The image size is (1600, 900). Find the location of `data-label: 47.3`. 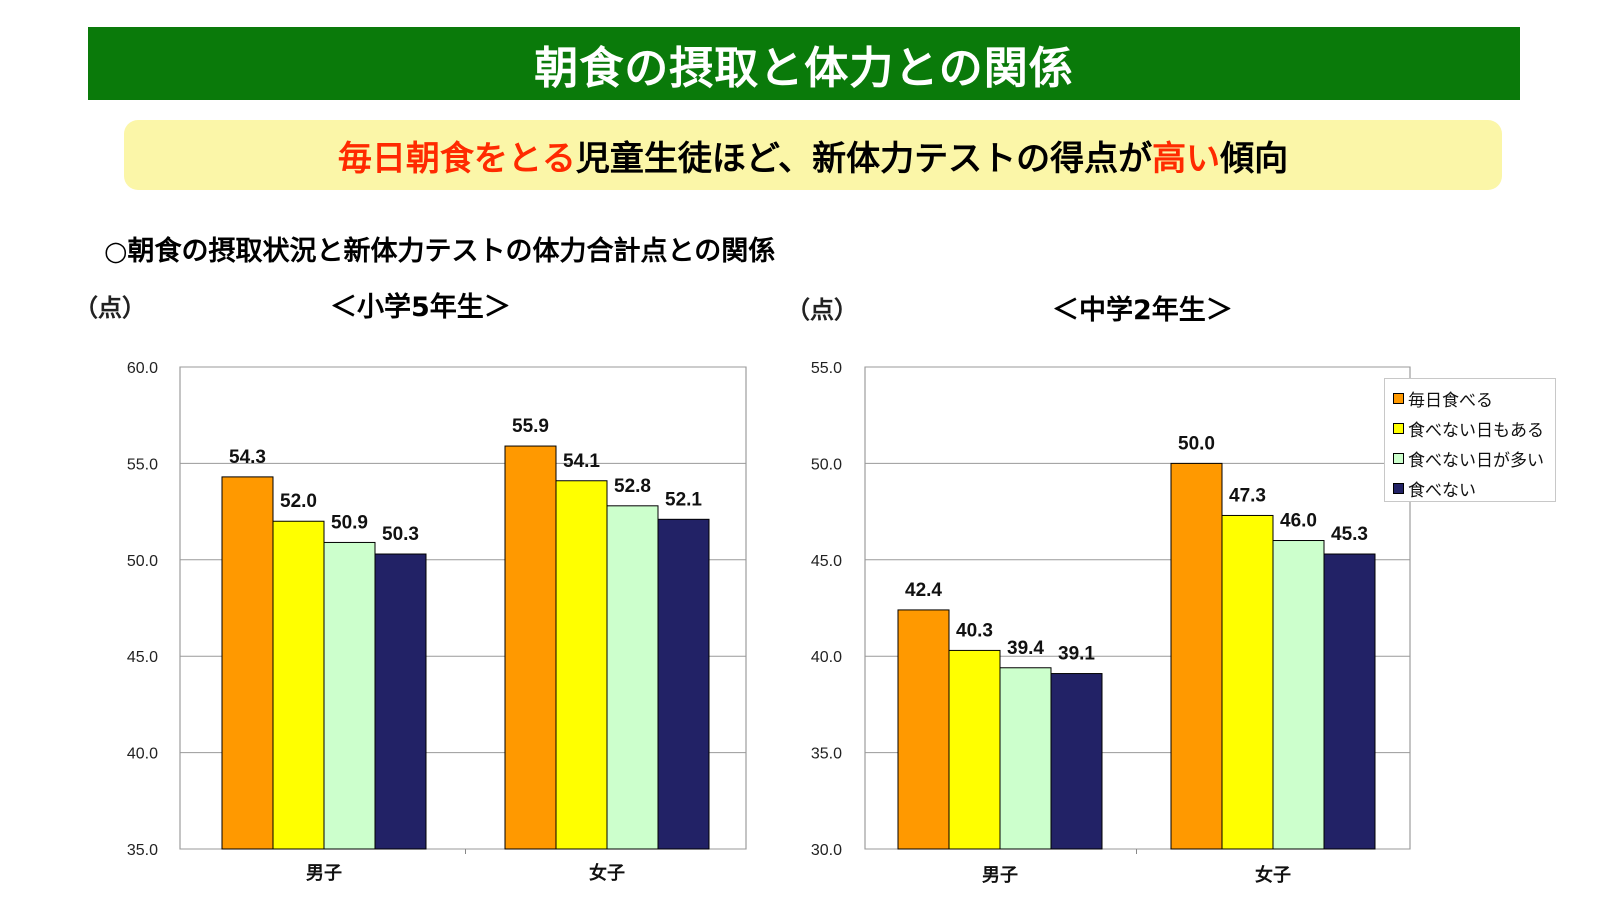

data-label: 47.3 is located at coordinates (1247, 495).